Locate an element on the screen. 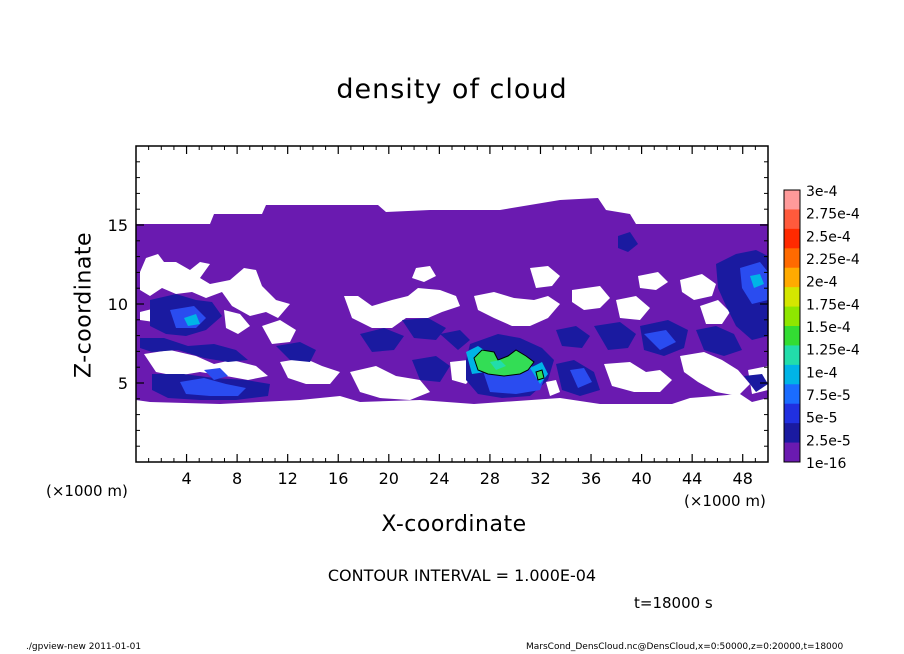 The width and height of the screenshot is (904, 654). y-tick-label: 15 is located at coordinates (118, 225).